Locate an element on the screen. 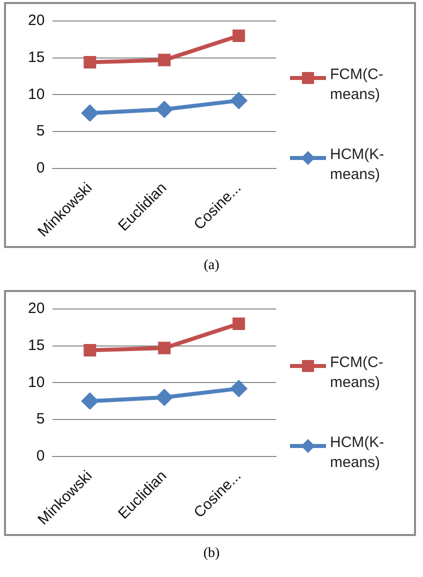 This screenshot has height=577, width=423. text: (b) is located at coordinates (211, 554).